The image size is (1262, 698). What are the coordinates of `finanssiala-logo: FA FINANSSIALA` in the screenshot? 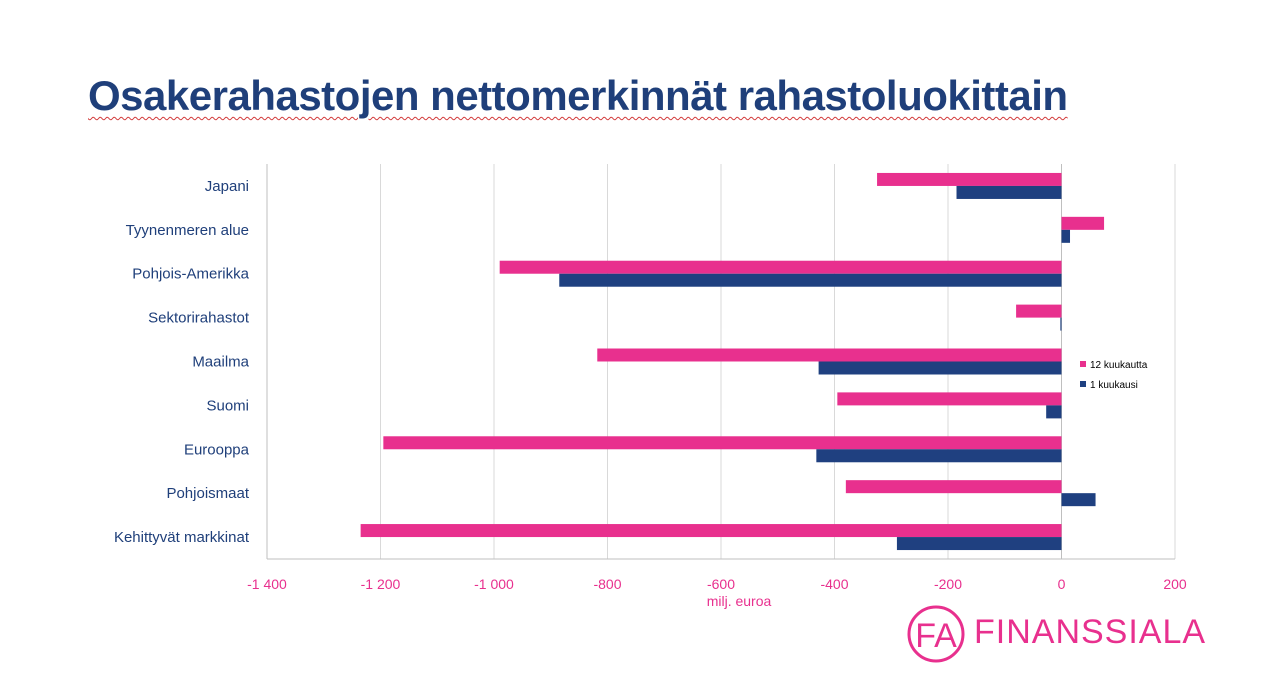 It's located at (1056, 635).